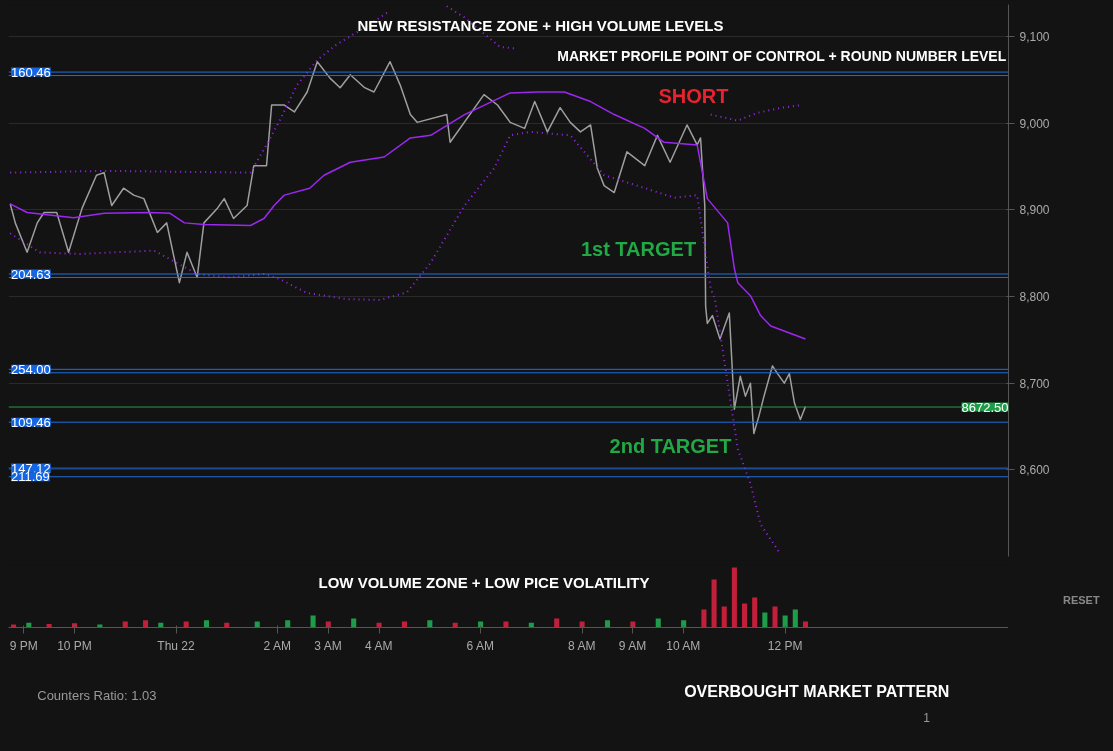  I want to click on annotation: LOW VOLUME ZONE + LOW PICE VOLATILITY, so click(484, 582).